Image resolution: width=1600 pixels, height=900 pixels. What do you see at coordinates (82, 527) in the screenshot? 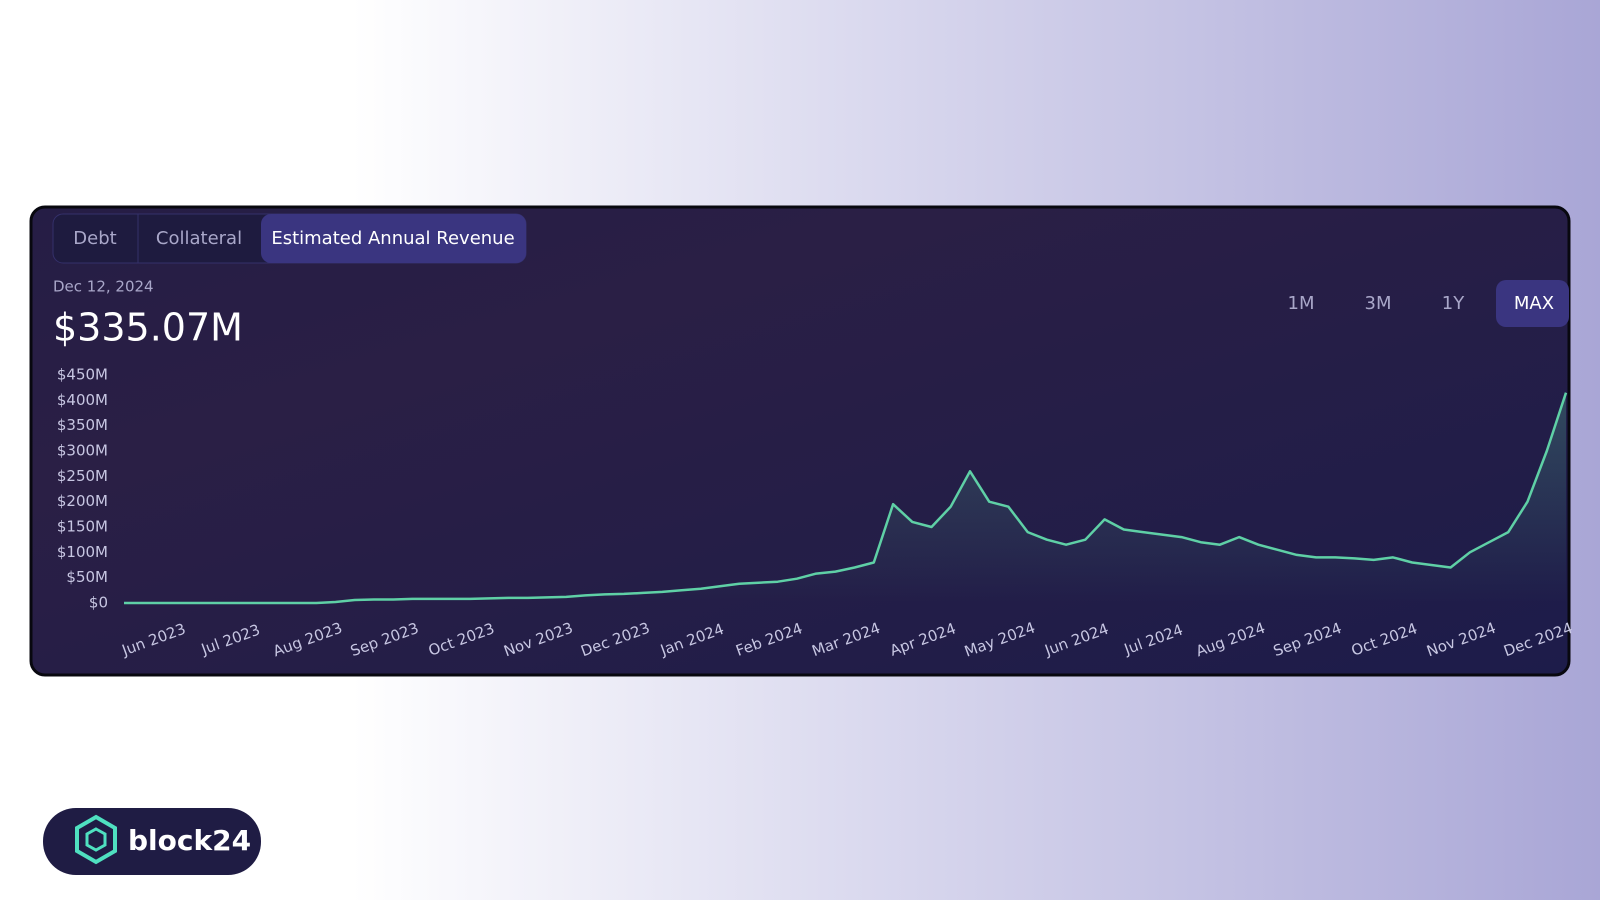
I see `y-tick-label: $150M` at bounding box center [82, 527].